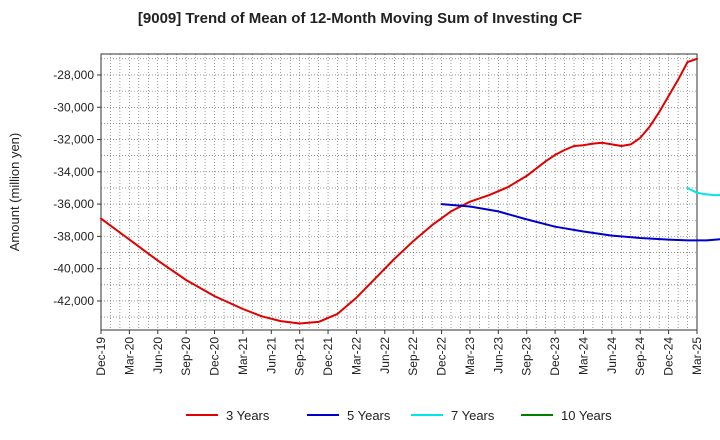 This screenshot has width=720, height=440. What do you see at coordinates (243, 356) in the screenshot?
I see `x-tick-label: Mar-21` at bounding box center [243, 356].